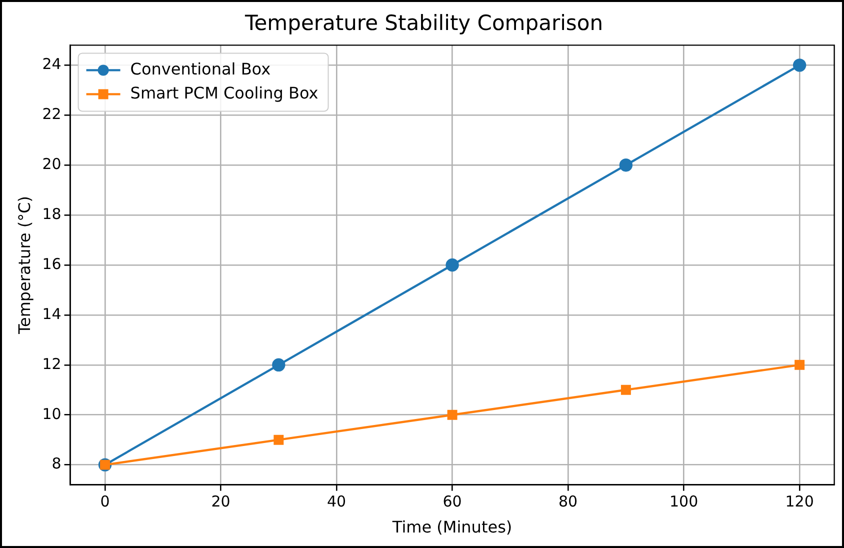 This screenshot has height=548, width=844. Describe the element at coordinates (336, 501) in the screenshot. I see `x-tick-label: 40` at that location.